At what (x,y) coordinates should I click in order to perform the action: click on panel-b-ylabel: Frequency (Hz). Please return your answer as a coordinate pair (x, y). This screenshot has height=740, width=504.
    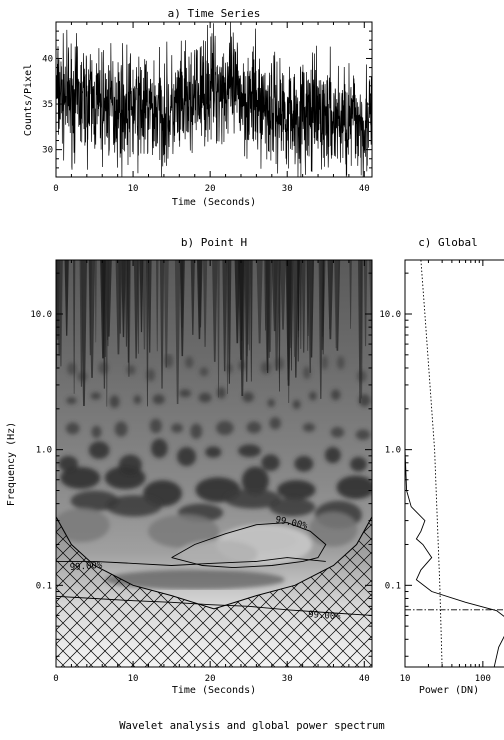
    Looking at the image, I should click on (11, 464).